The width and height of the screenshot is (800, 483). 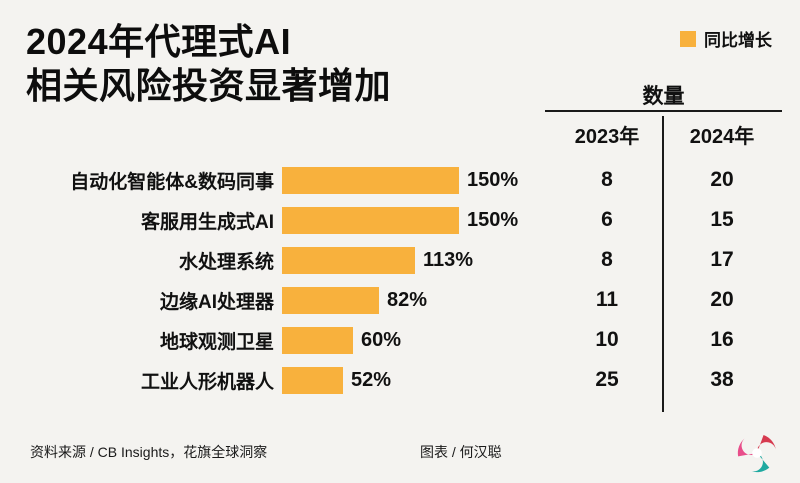 I want to click on chart-title-line1: 2024年代理式AI, so click(x=159, y=41).